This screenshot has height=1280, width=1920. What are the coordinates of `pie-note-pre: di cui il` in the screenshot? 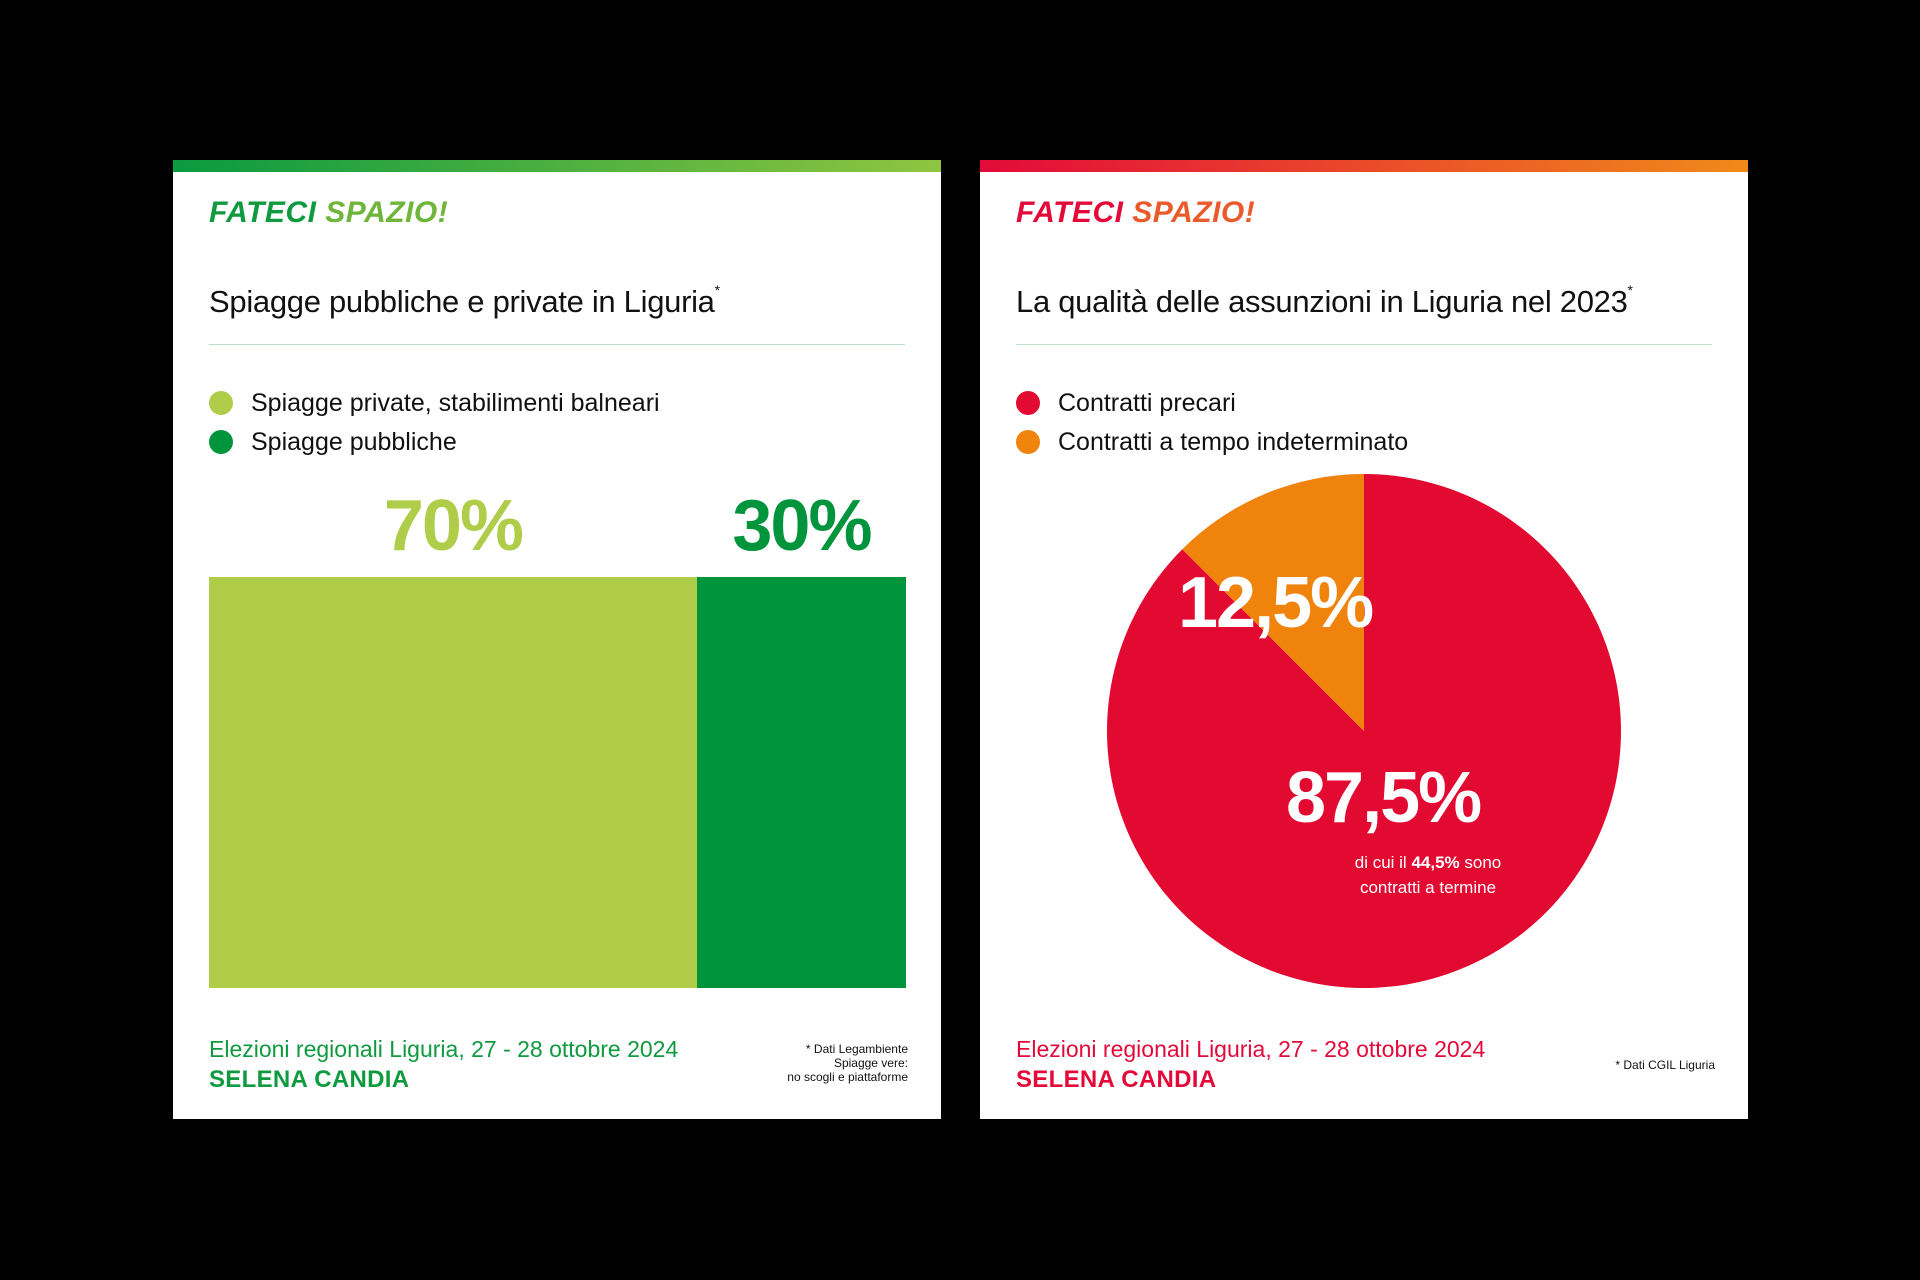 It's located at (1383, 862).